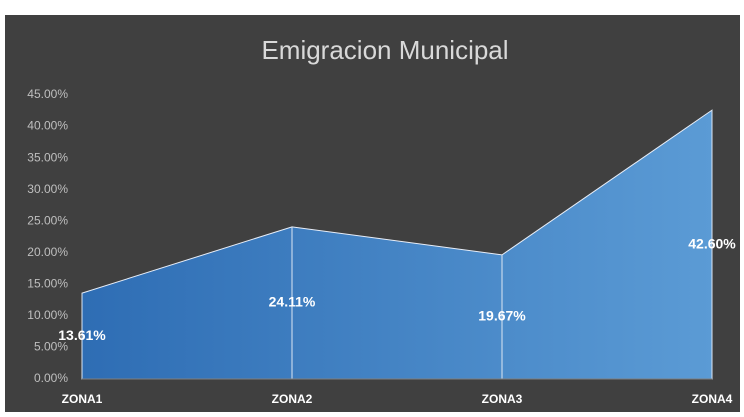 This screenshot has width=744, height=417. I want to click on y-tick-label: 35.00%, so click(47, 157).